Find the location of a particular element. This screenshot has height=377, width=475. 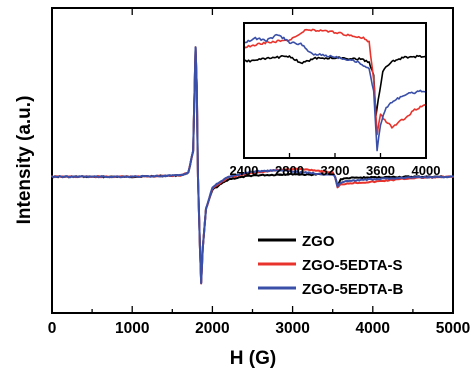

inset-plot-background is located at coordinates (335, 90).